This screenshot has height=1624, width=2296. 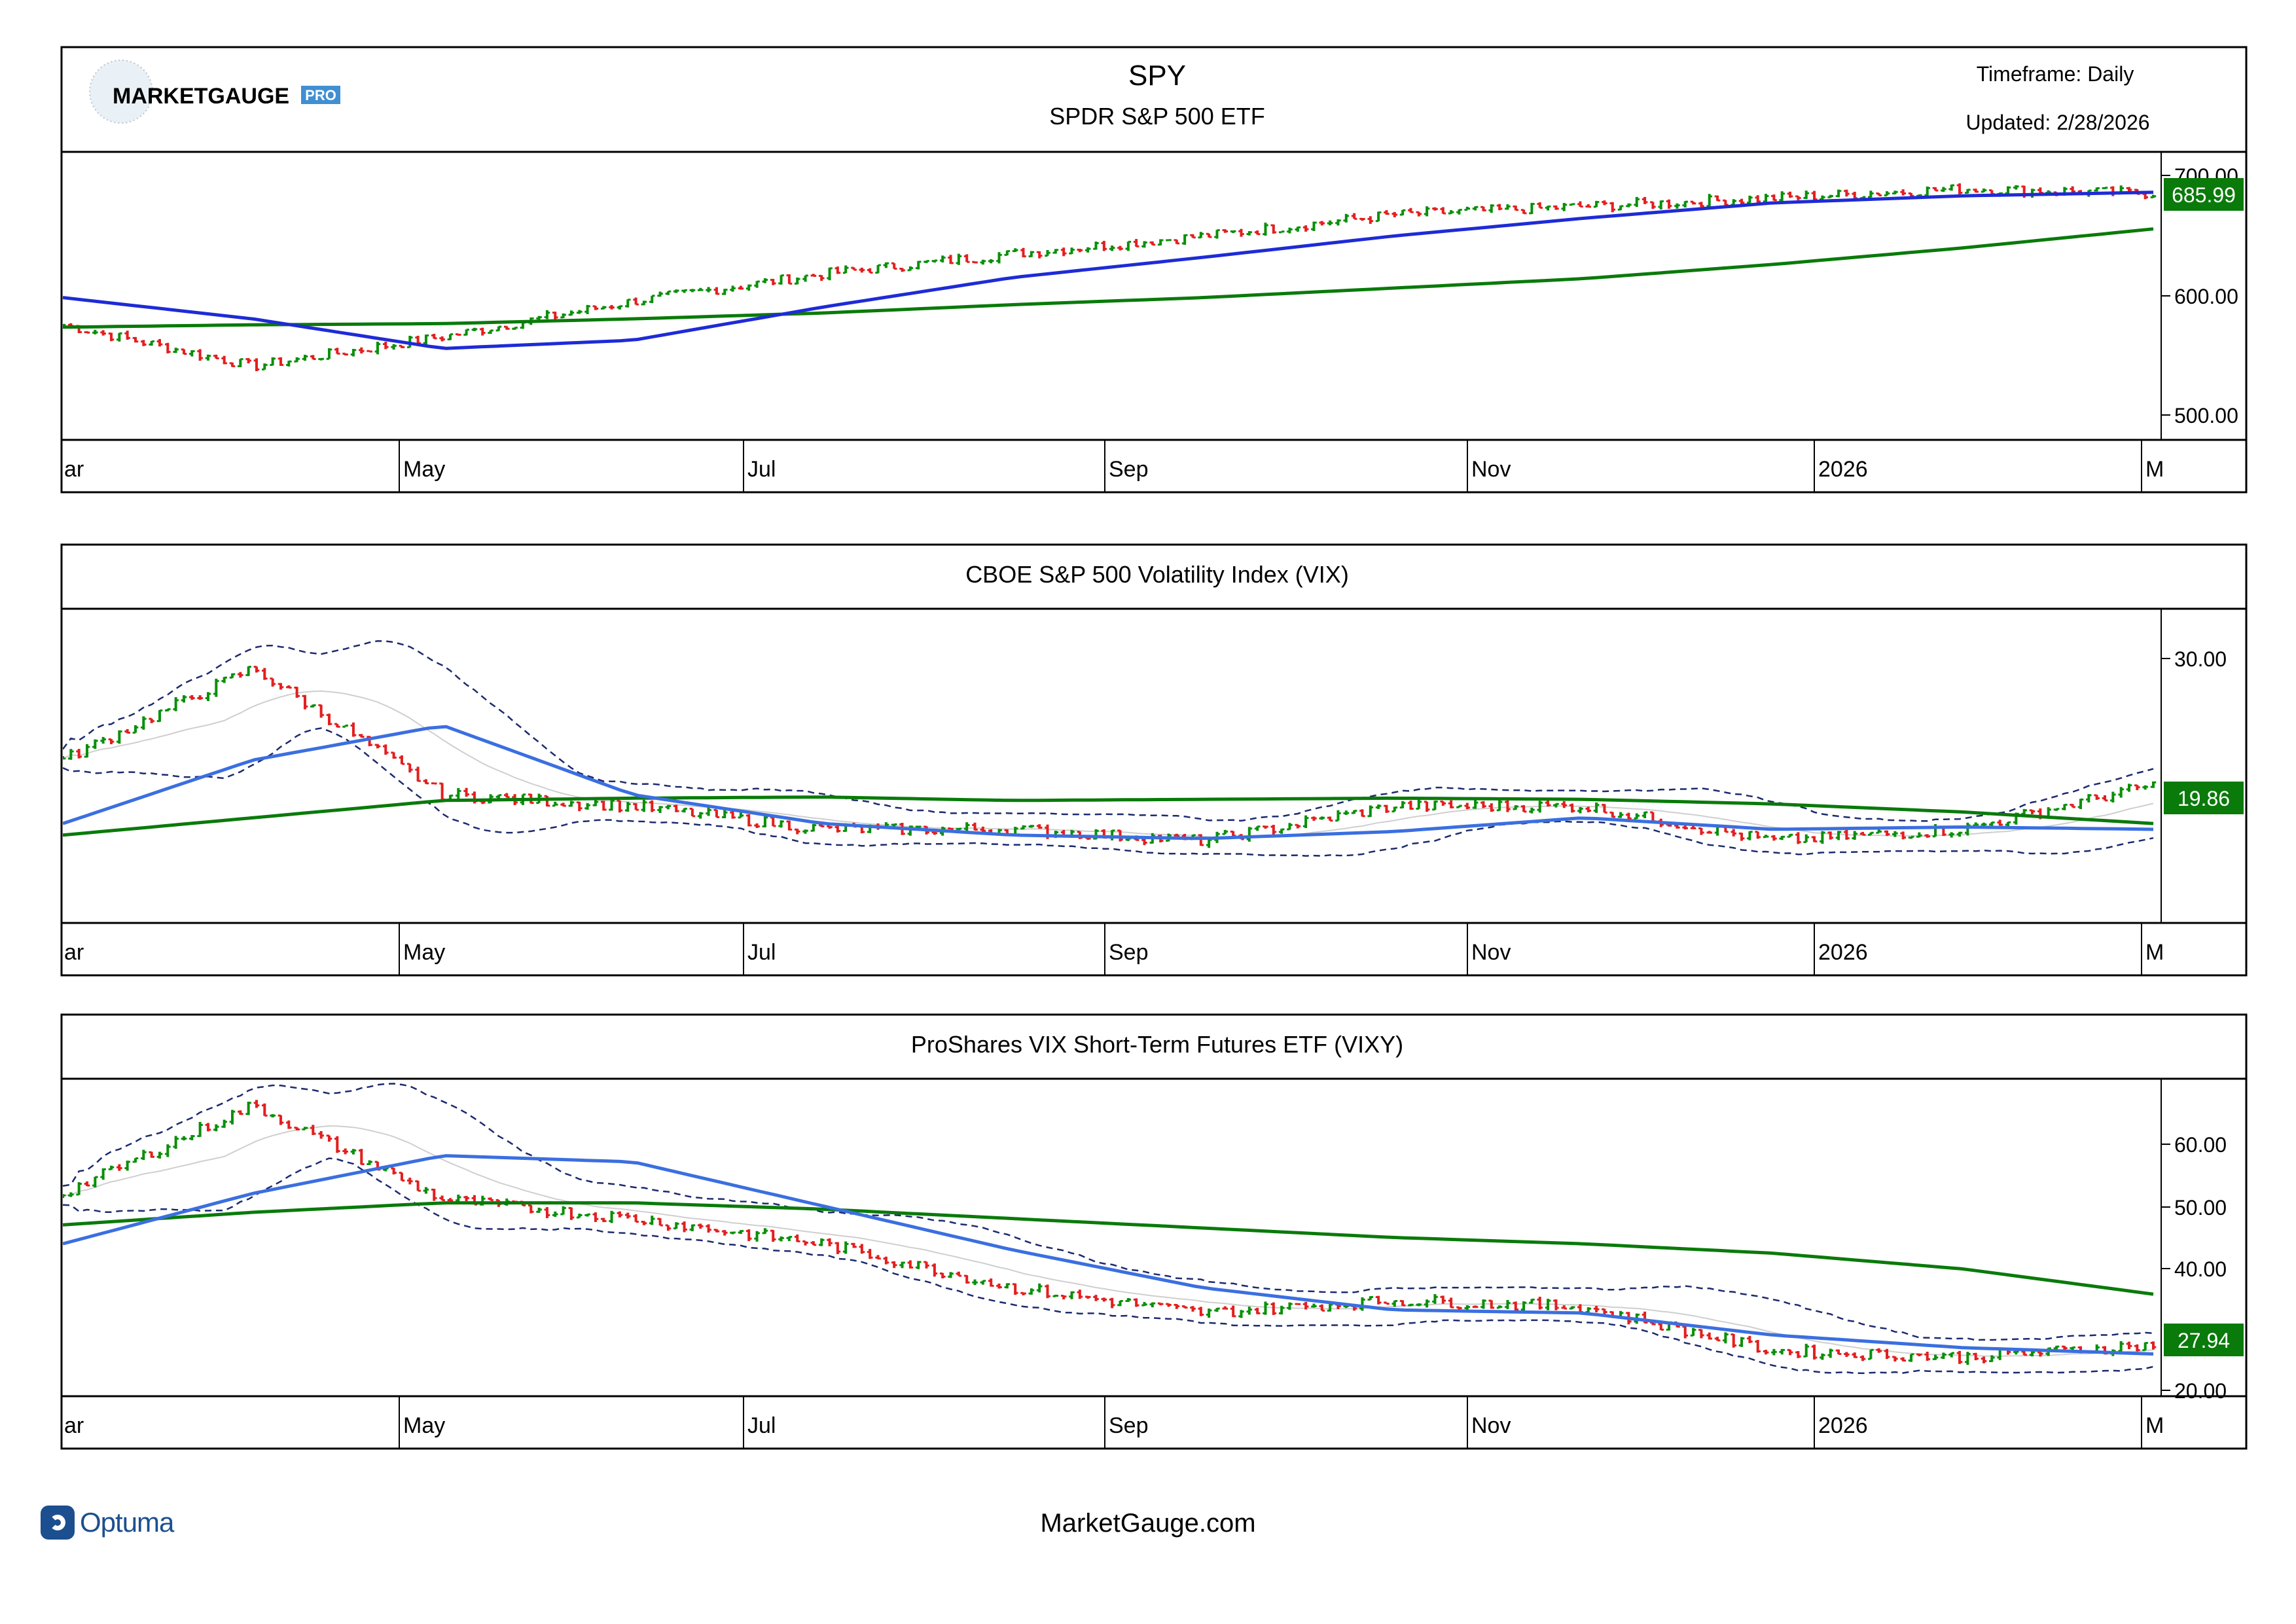 What do you see at coordinates (2055, 74) in the screenshot?
I see `timeframe-label: Timeframe: Daily` at bounding box center [2055, 74].